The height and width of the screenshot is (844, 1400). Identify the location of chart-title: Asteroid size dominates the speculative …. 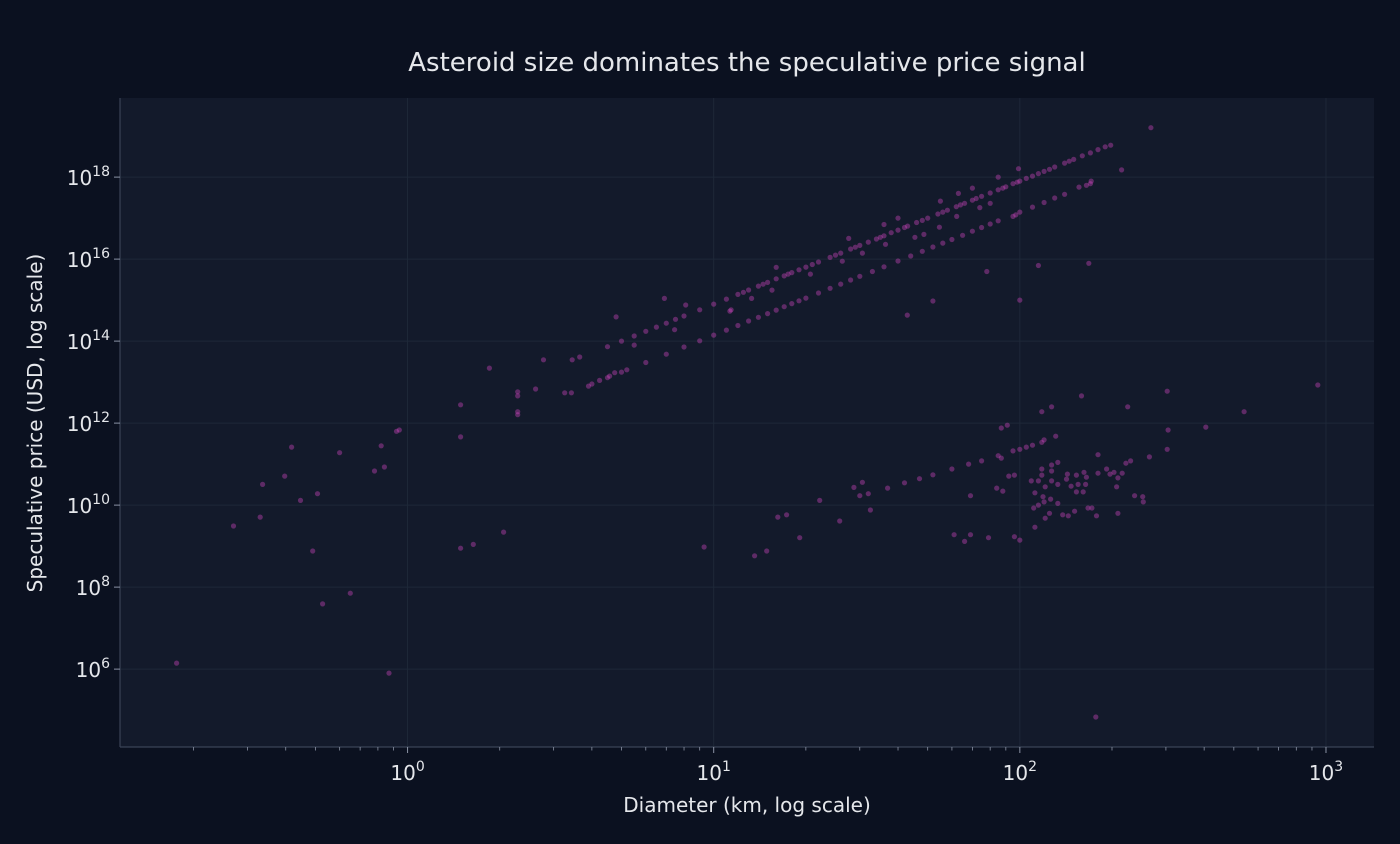
(746, 63).